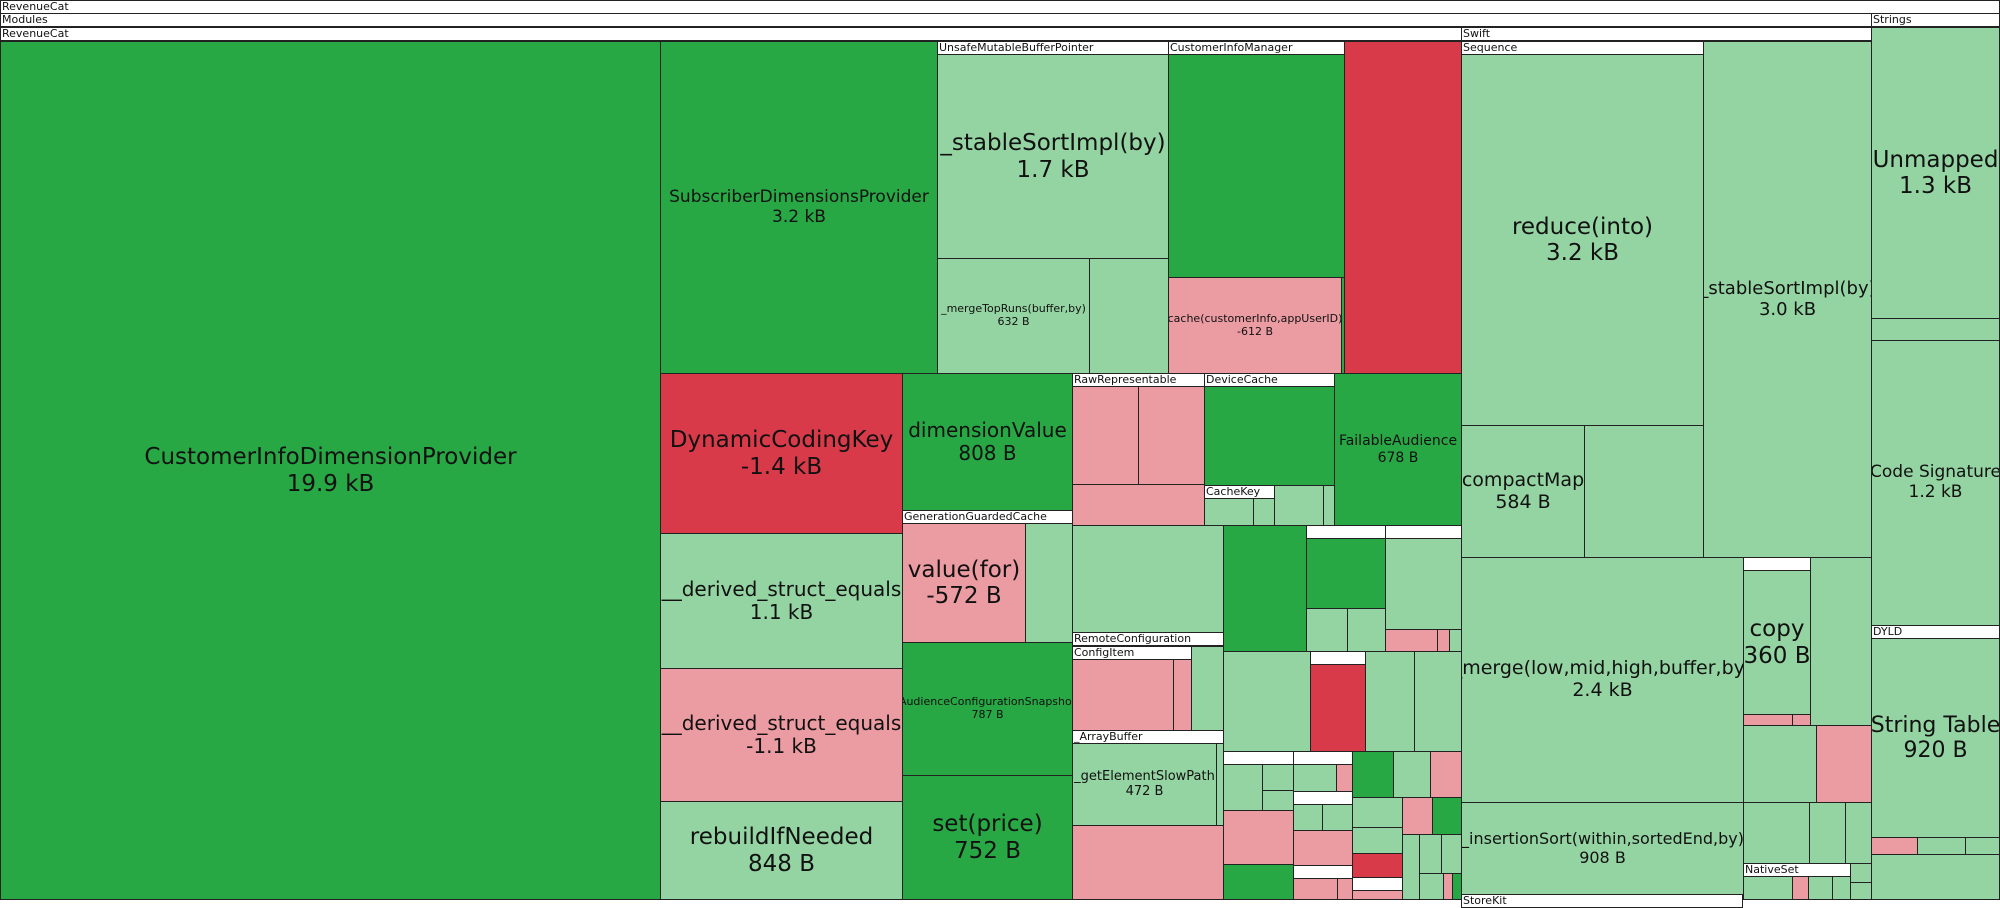  What do you see at coordinates (781, 601) in the screenshot?
I see `cell-derived-struct-equals: __derived_struct_equals 1.1 kB` at bounding box center [781, 601].